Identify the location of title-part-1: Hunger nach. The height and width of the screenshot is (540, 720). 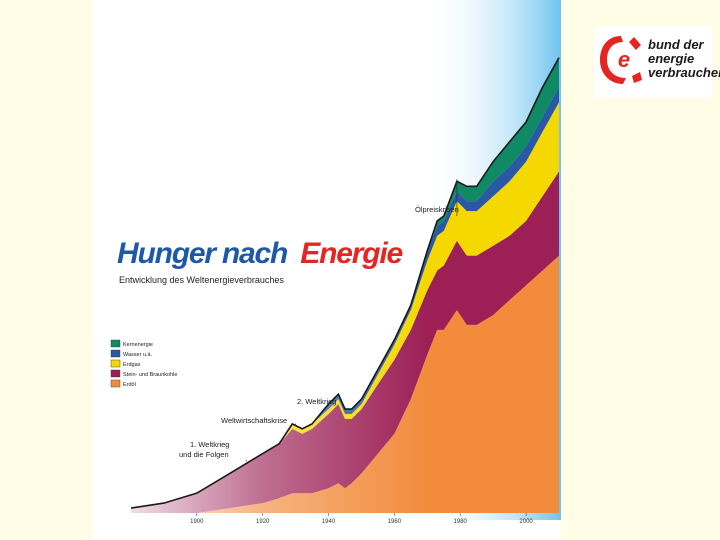
(202, 253).